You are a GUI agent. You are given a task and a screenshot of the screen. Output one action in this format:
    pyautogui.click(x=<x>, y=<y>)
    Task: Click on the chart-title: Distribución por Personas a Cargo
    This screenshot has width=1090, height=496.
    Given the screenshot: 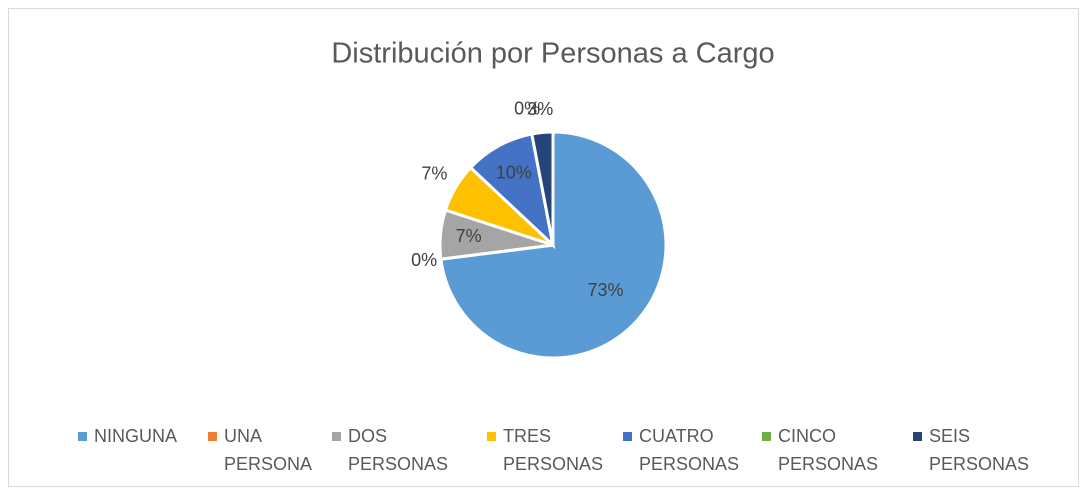 What is the action you would take?
    pyautogui.click(x=552, y=54)
    